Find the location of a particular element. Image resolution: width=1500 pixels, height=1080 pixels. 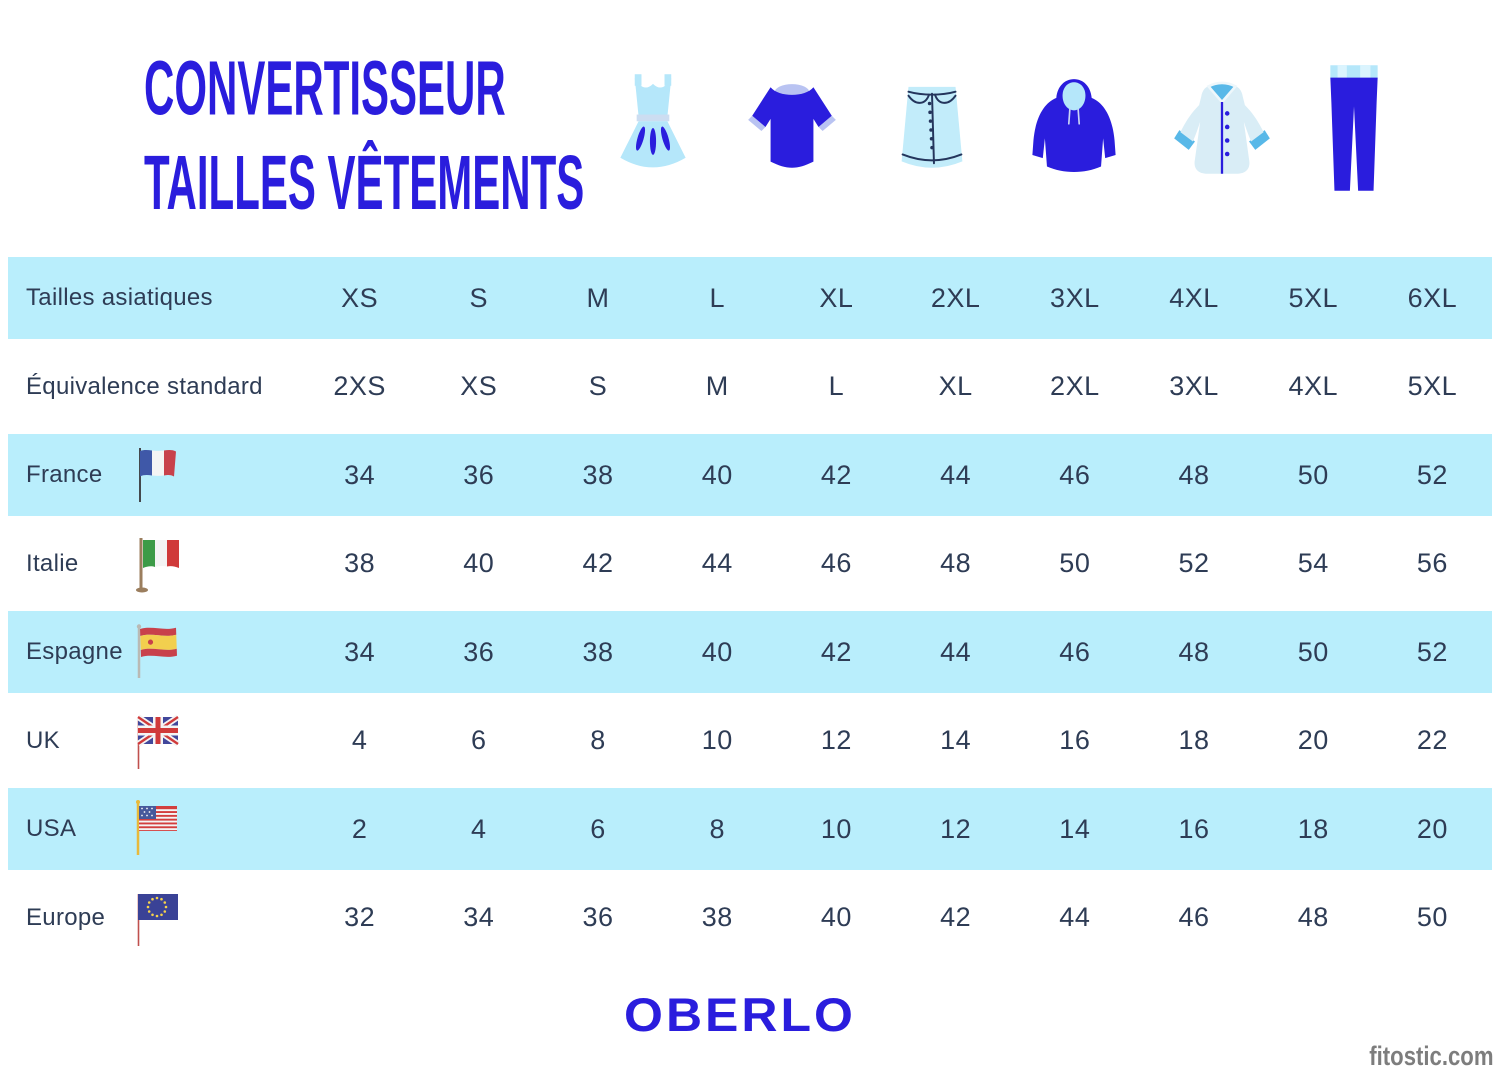

it-flag-icon is located at coordinates (157, 564).